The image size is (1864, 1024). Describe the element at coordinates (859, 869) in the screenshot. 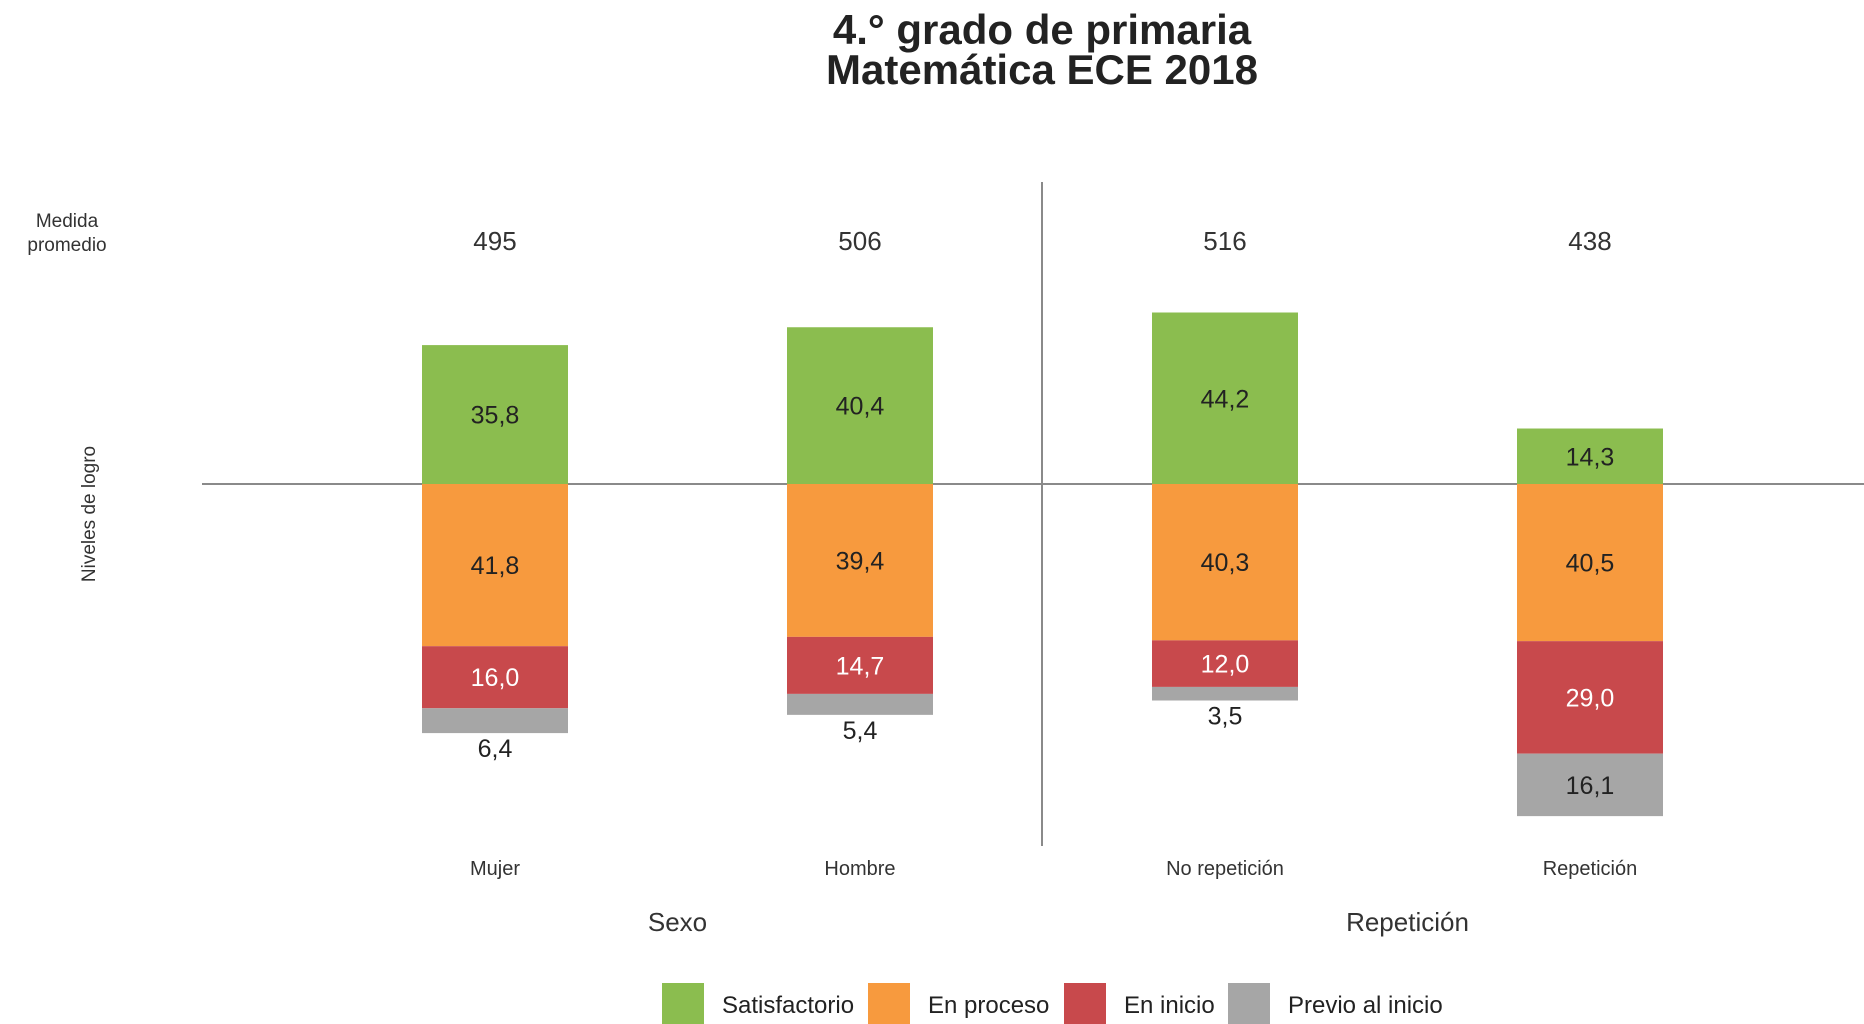

I see `category-label: Hombre` at that location.